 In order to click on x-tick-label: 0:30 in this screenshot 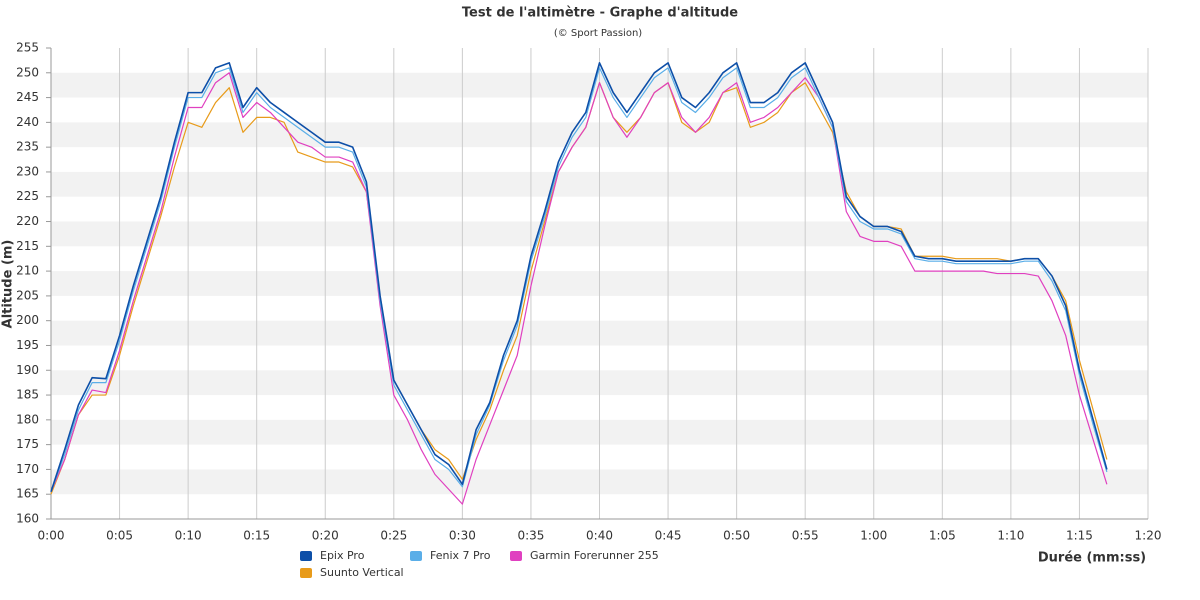, I will do `click(462, 536)`.